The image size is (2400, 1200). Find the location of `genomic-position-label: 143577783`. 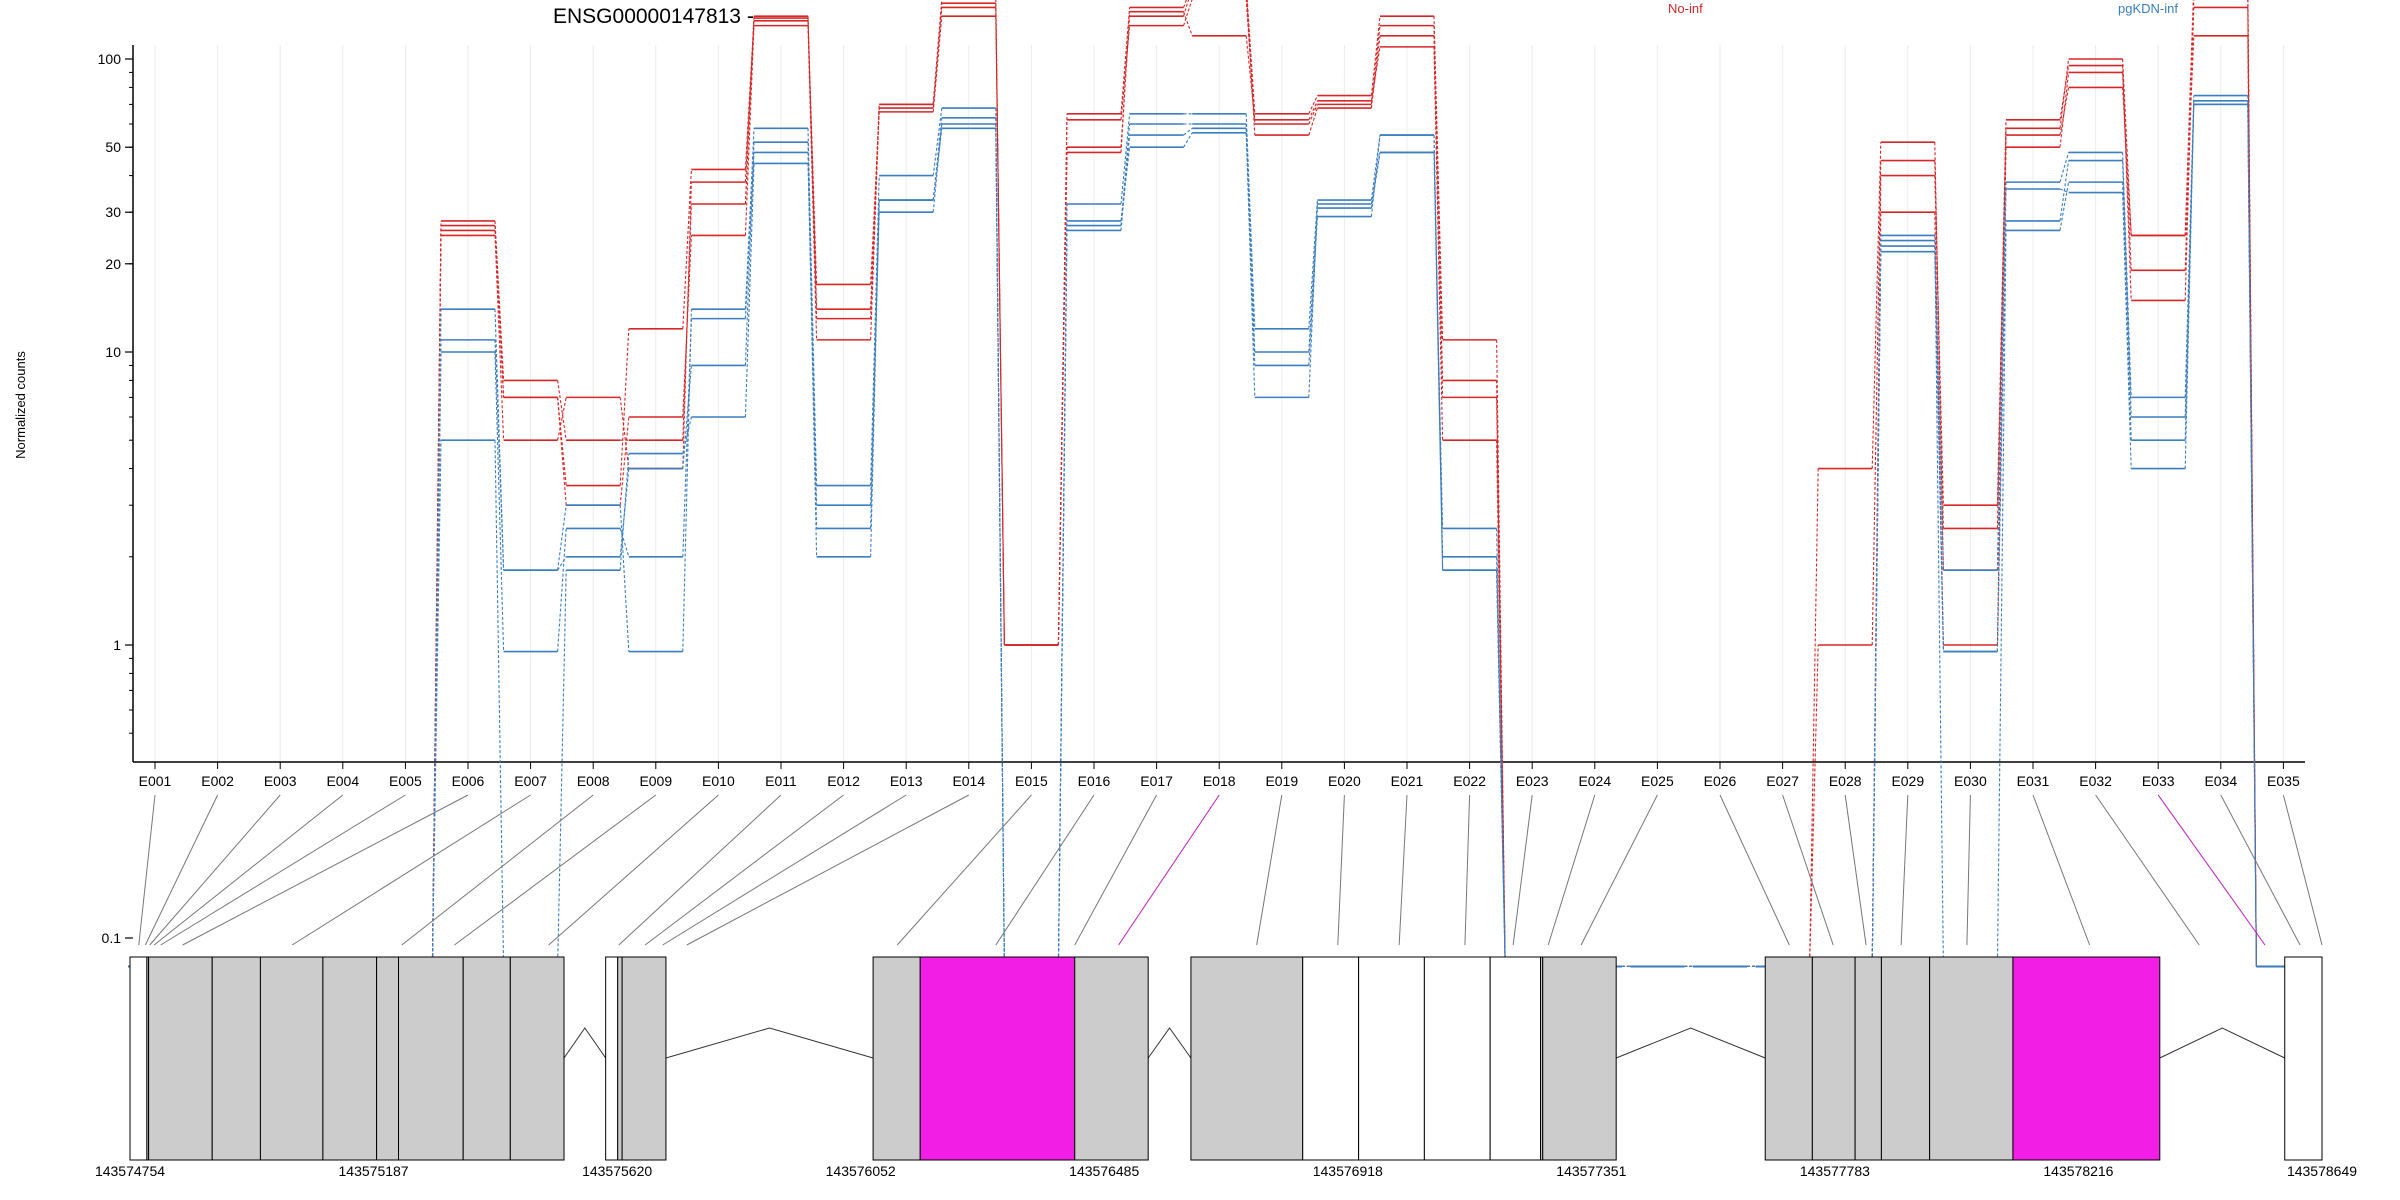

genomic-position-label: 143577783 is located at coordinates (1835, 1171).